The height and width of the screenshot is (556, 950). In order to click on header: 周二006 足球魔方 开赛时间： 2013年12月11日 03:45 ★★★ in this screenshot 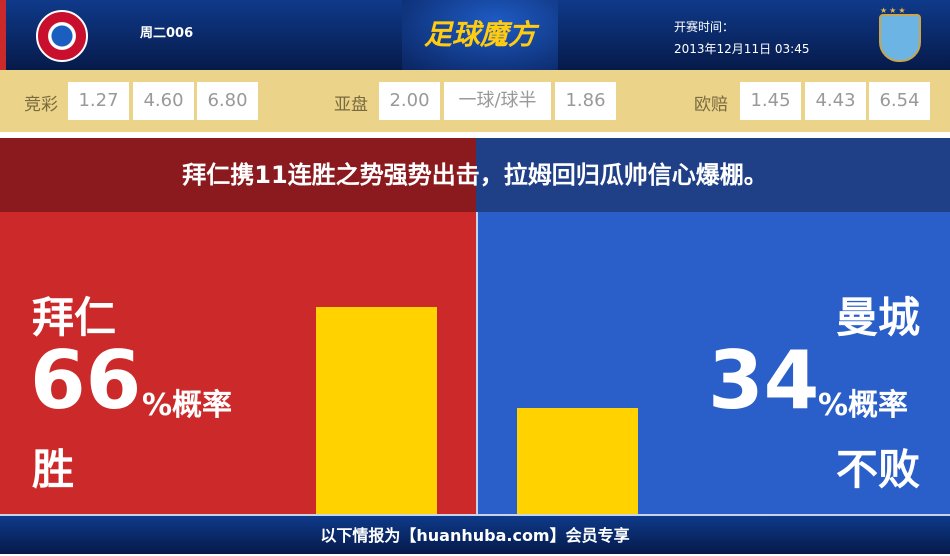, I will do `click(475, 35)`.